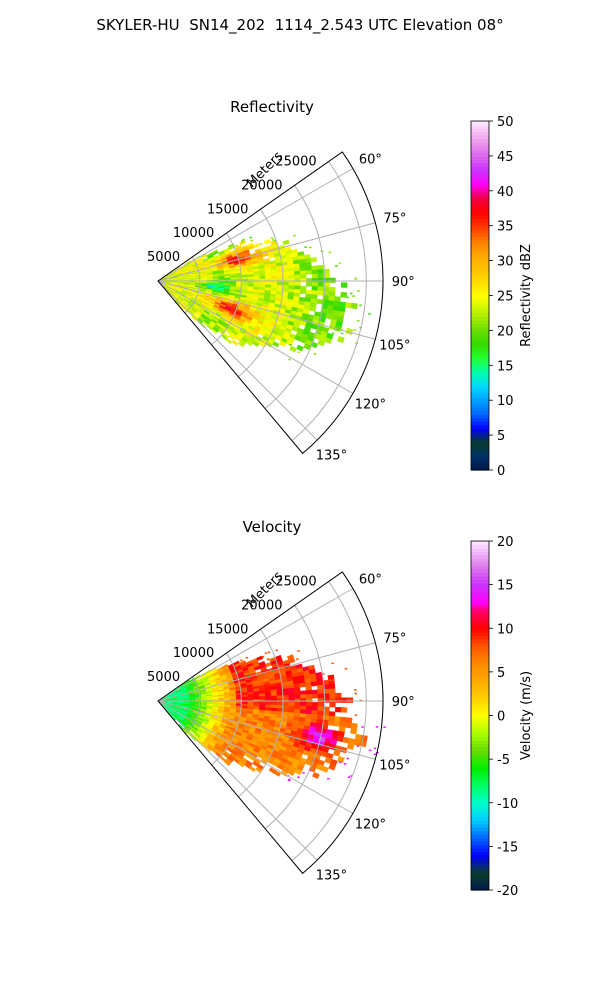 The height and width of the screenshot is (1000, 600). What do you see at coordinates (503, 760) in the screenshot?
I see `colorbar-tick-label: -5` at bounding box center [503, 760].